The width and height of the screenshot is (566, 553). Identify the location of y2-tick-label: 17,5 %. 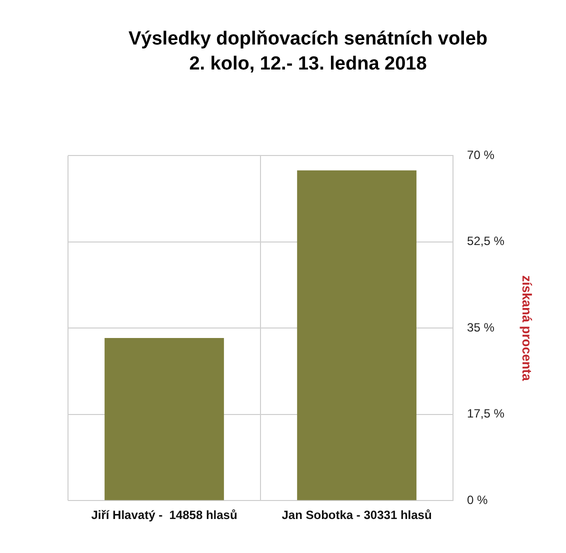
(486, 413).